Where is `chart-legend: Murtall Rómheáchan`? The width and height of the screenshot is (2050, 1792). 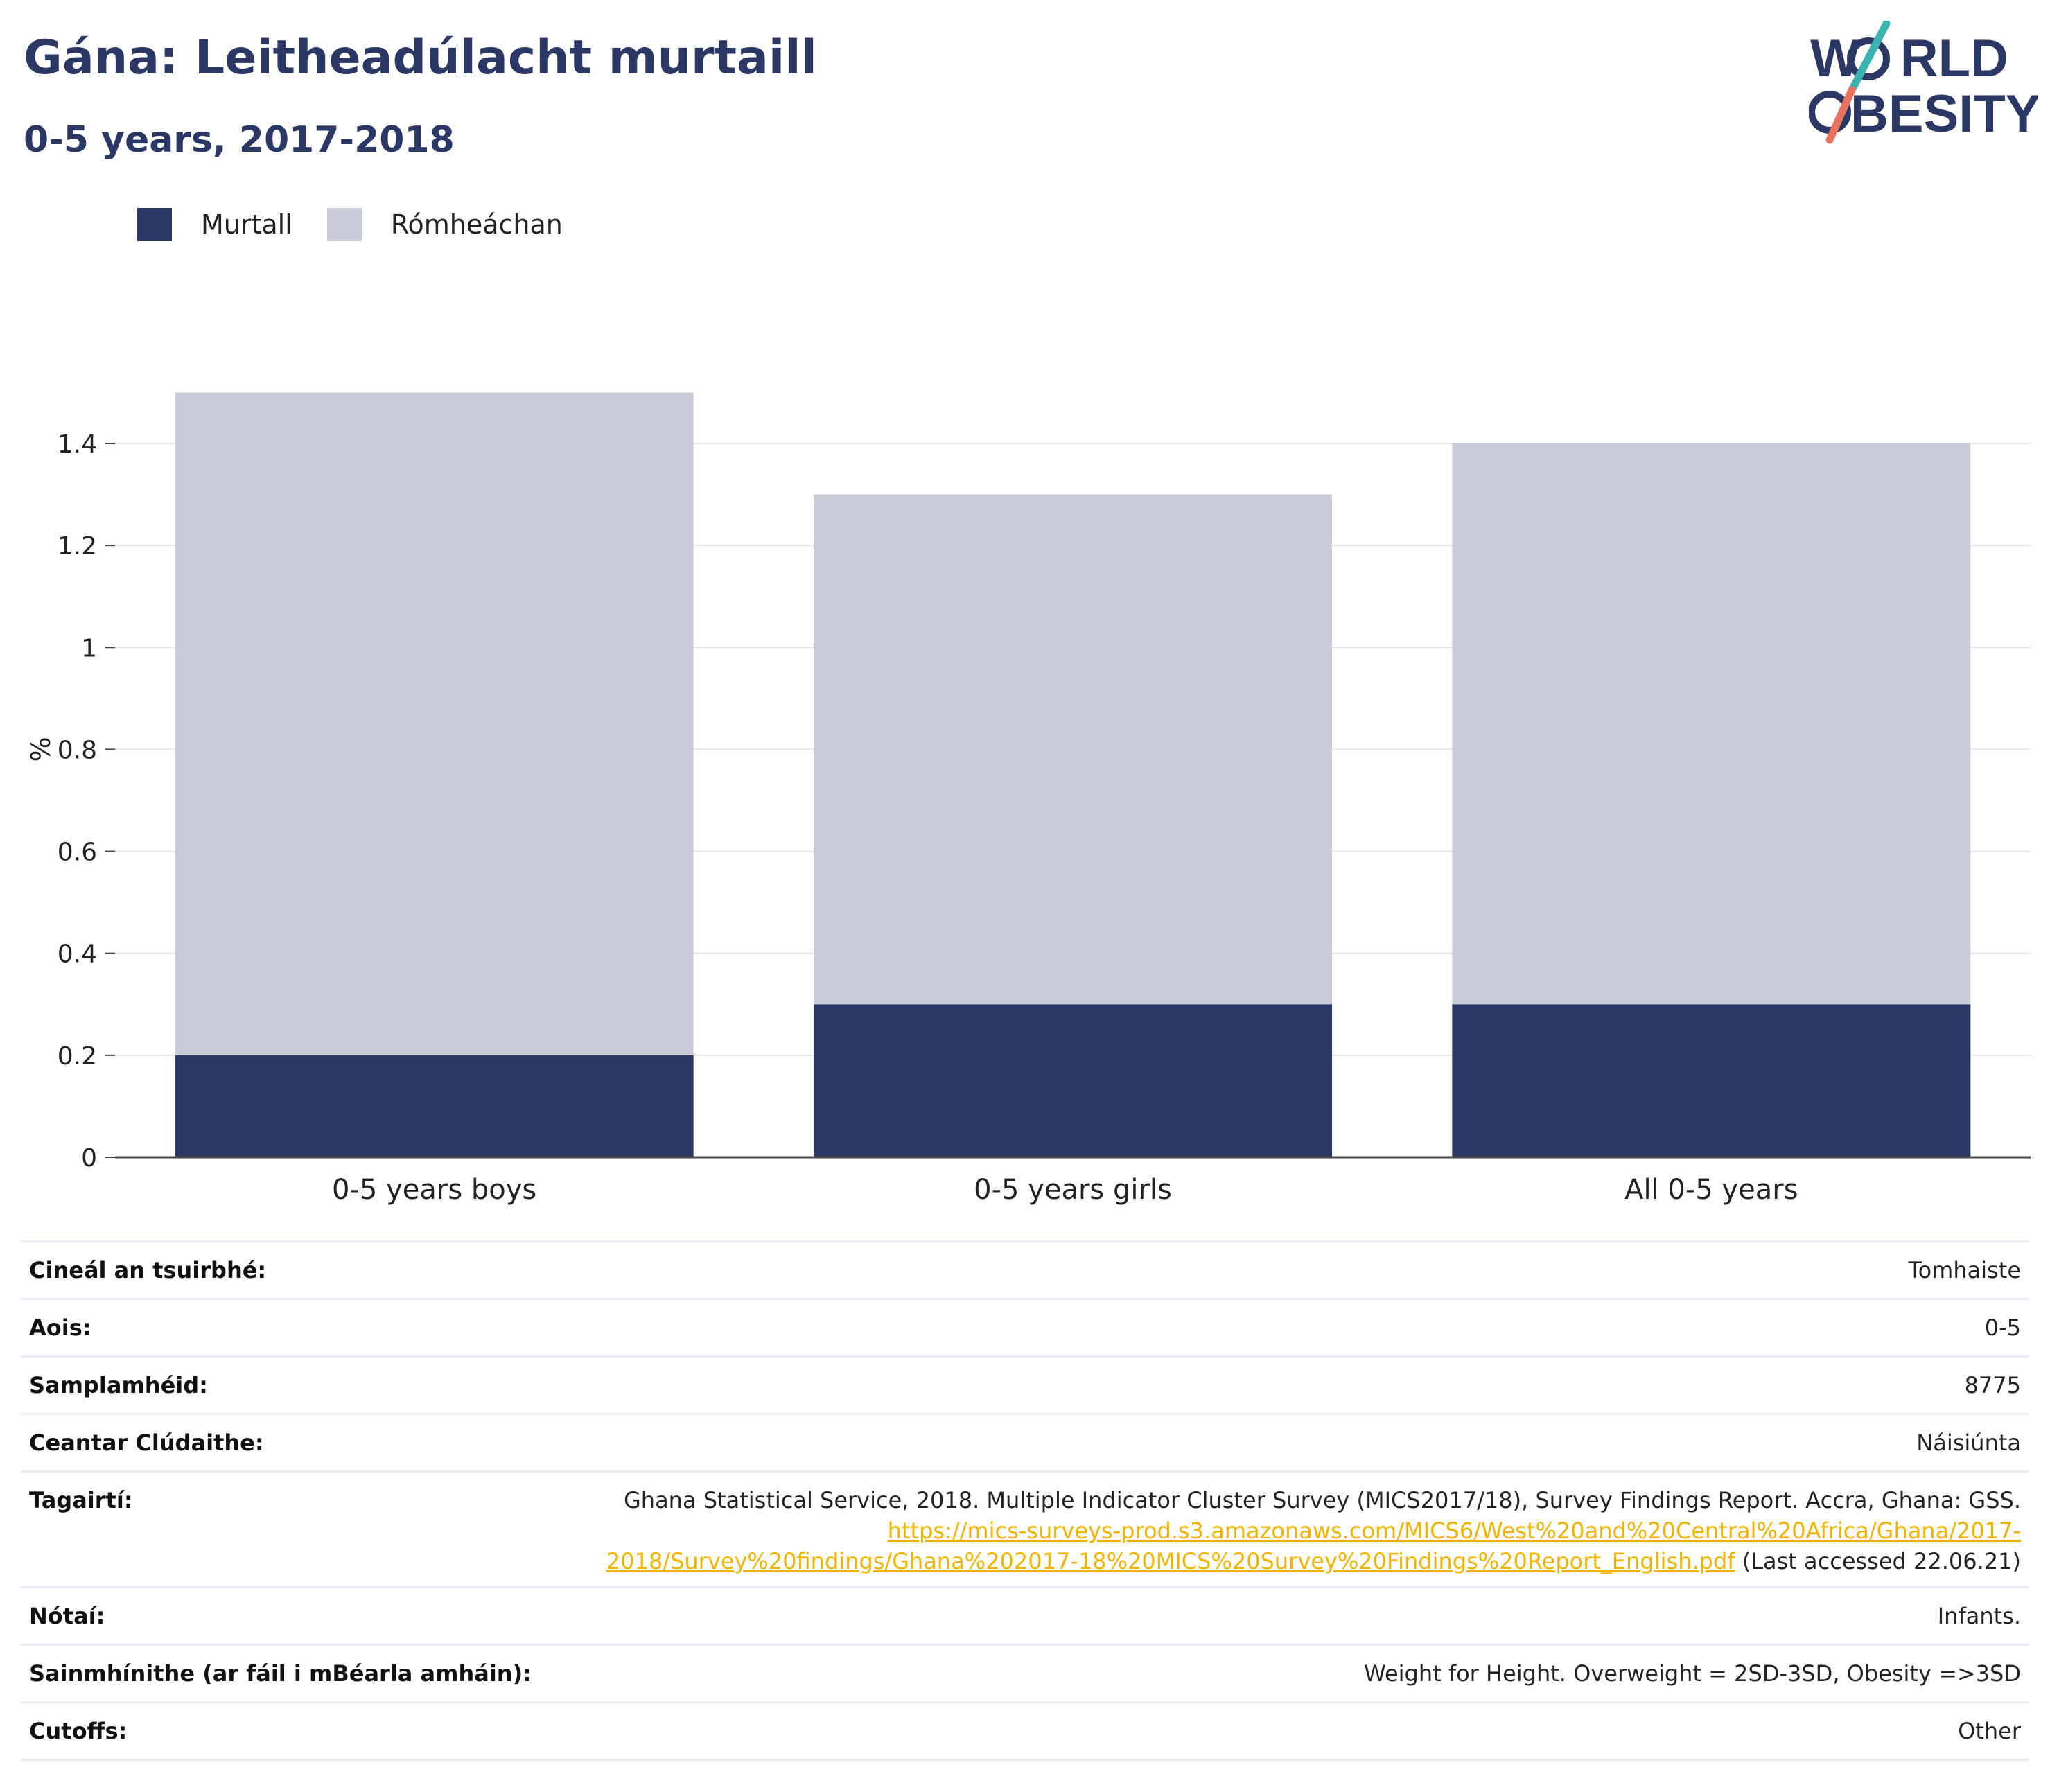 chart-legend: Murtall Rómheáchan is located at coordinates (367, 224).